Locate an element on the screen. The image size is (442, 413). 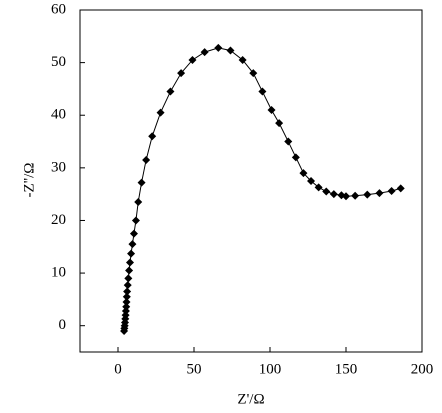
x-tick-label: 200 is located at coordinates (422, 369).